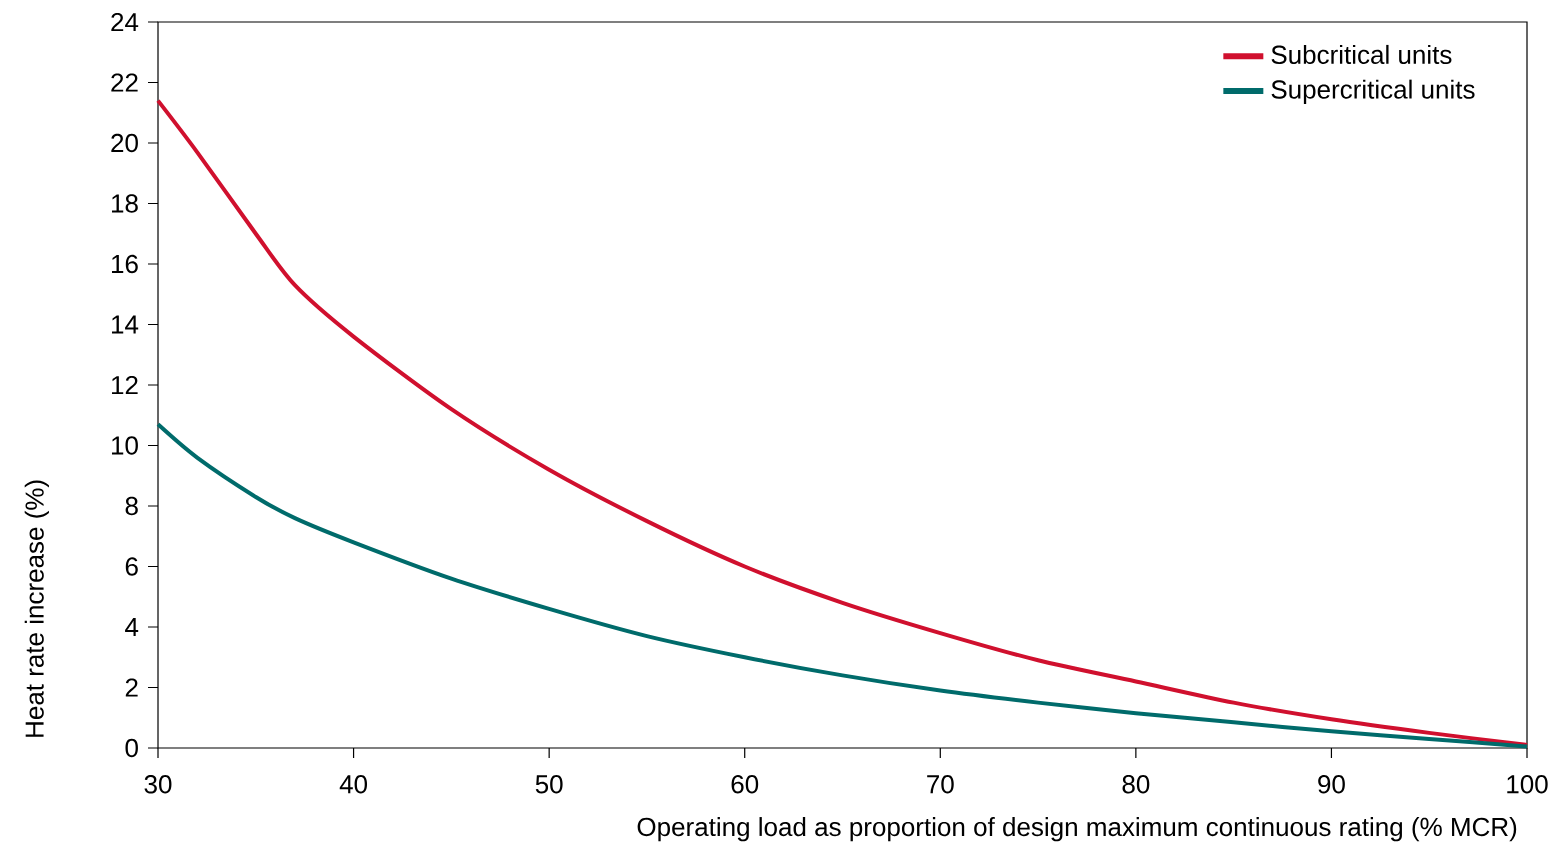 This screenshot has height=868, width=1566. What do you see at coordinates (36, 608) in the screenshot?
I see `y-axis-title: Heat rate increase (%)` at bounding box center [36, 608].